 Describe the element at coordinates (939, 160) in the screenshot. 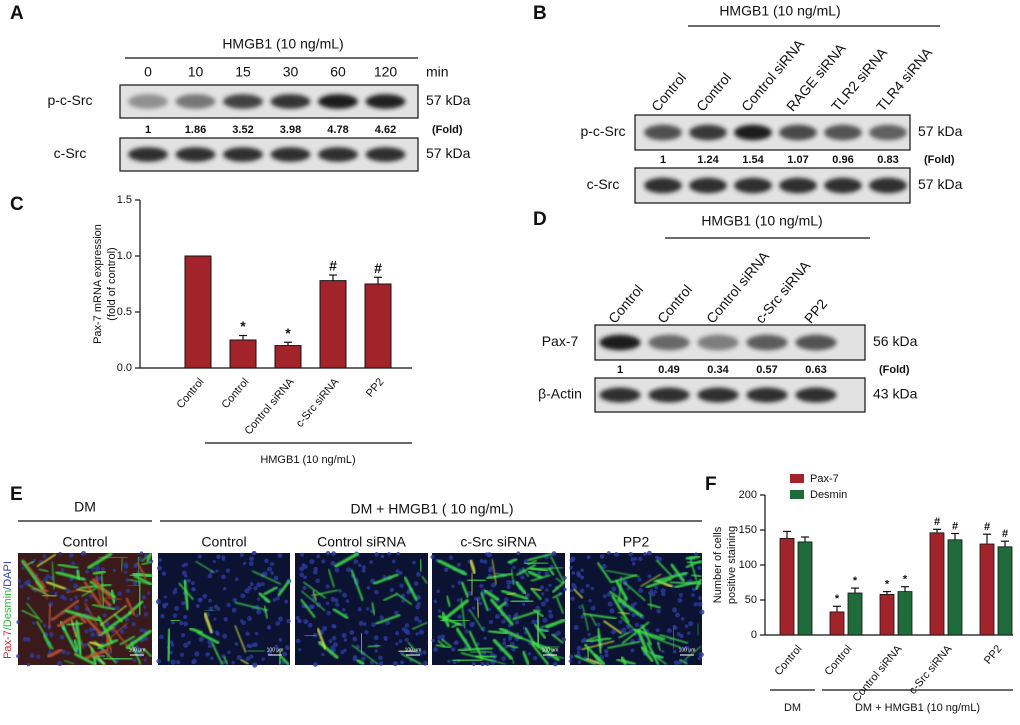

I see `fold-label: (Fold)` at that location.